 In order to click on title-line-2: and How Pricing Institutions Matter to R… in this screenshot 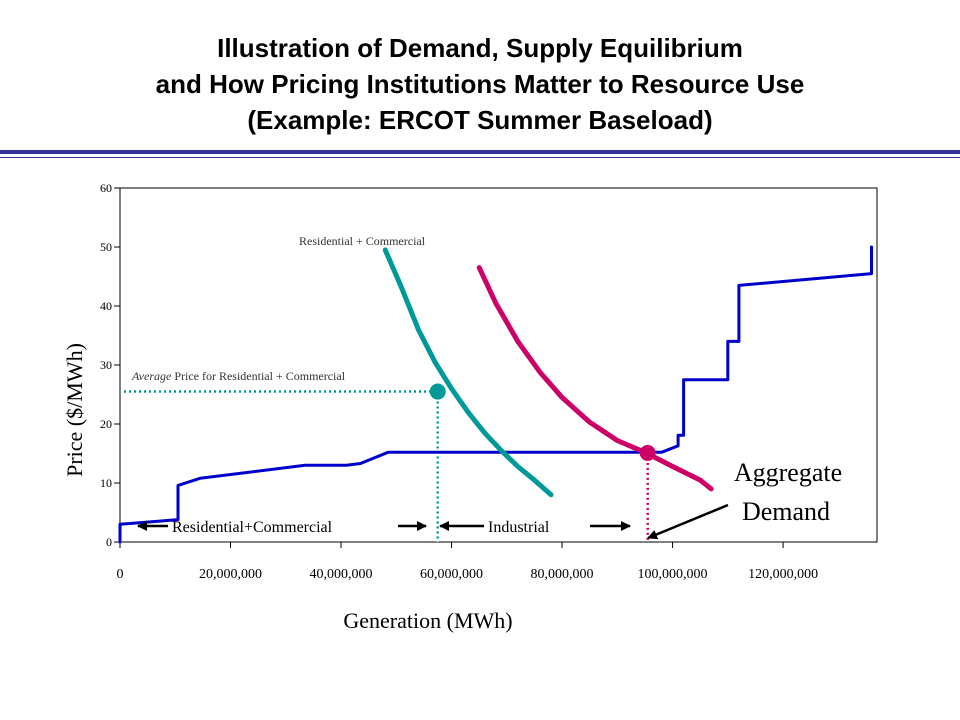, I will do `click(480, 84)`.